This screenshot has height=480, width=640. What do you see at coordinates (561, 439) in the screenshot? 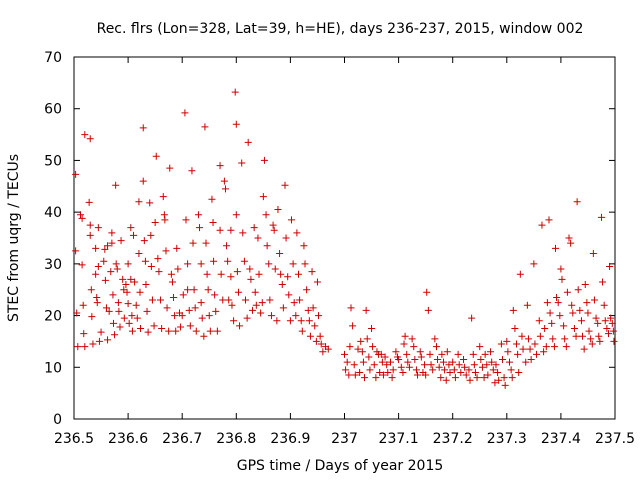
I see `x-tick-label: 237.4` at bounding box center [561, 439].